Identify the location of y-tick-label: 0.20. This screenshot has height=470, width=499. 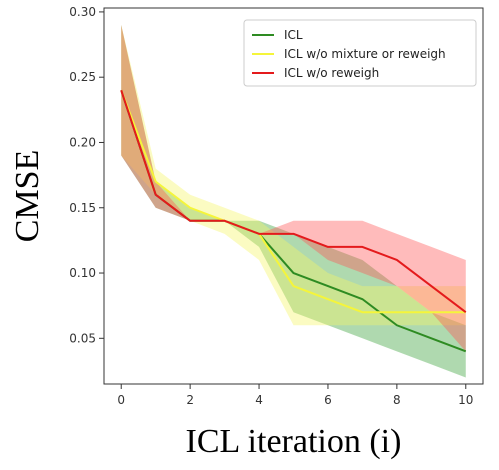
(82, 142).